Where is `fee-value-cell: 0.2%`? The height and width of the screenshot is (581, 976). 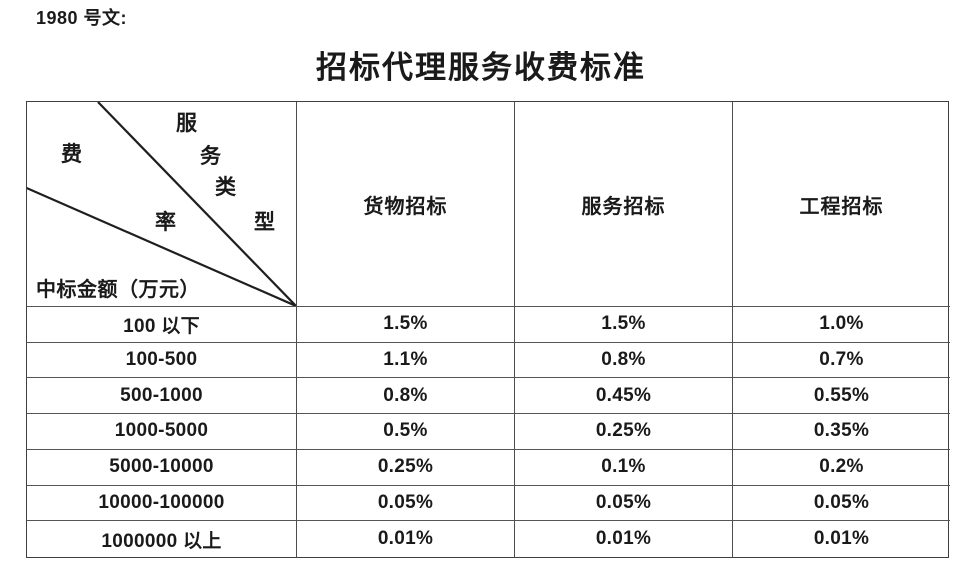 fee-value-cell: 0.2% is located at coordinates (841, 468).